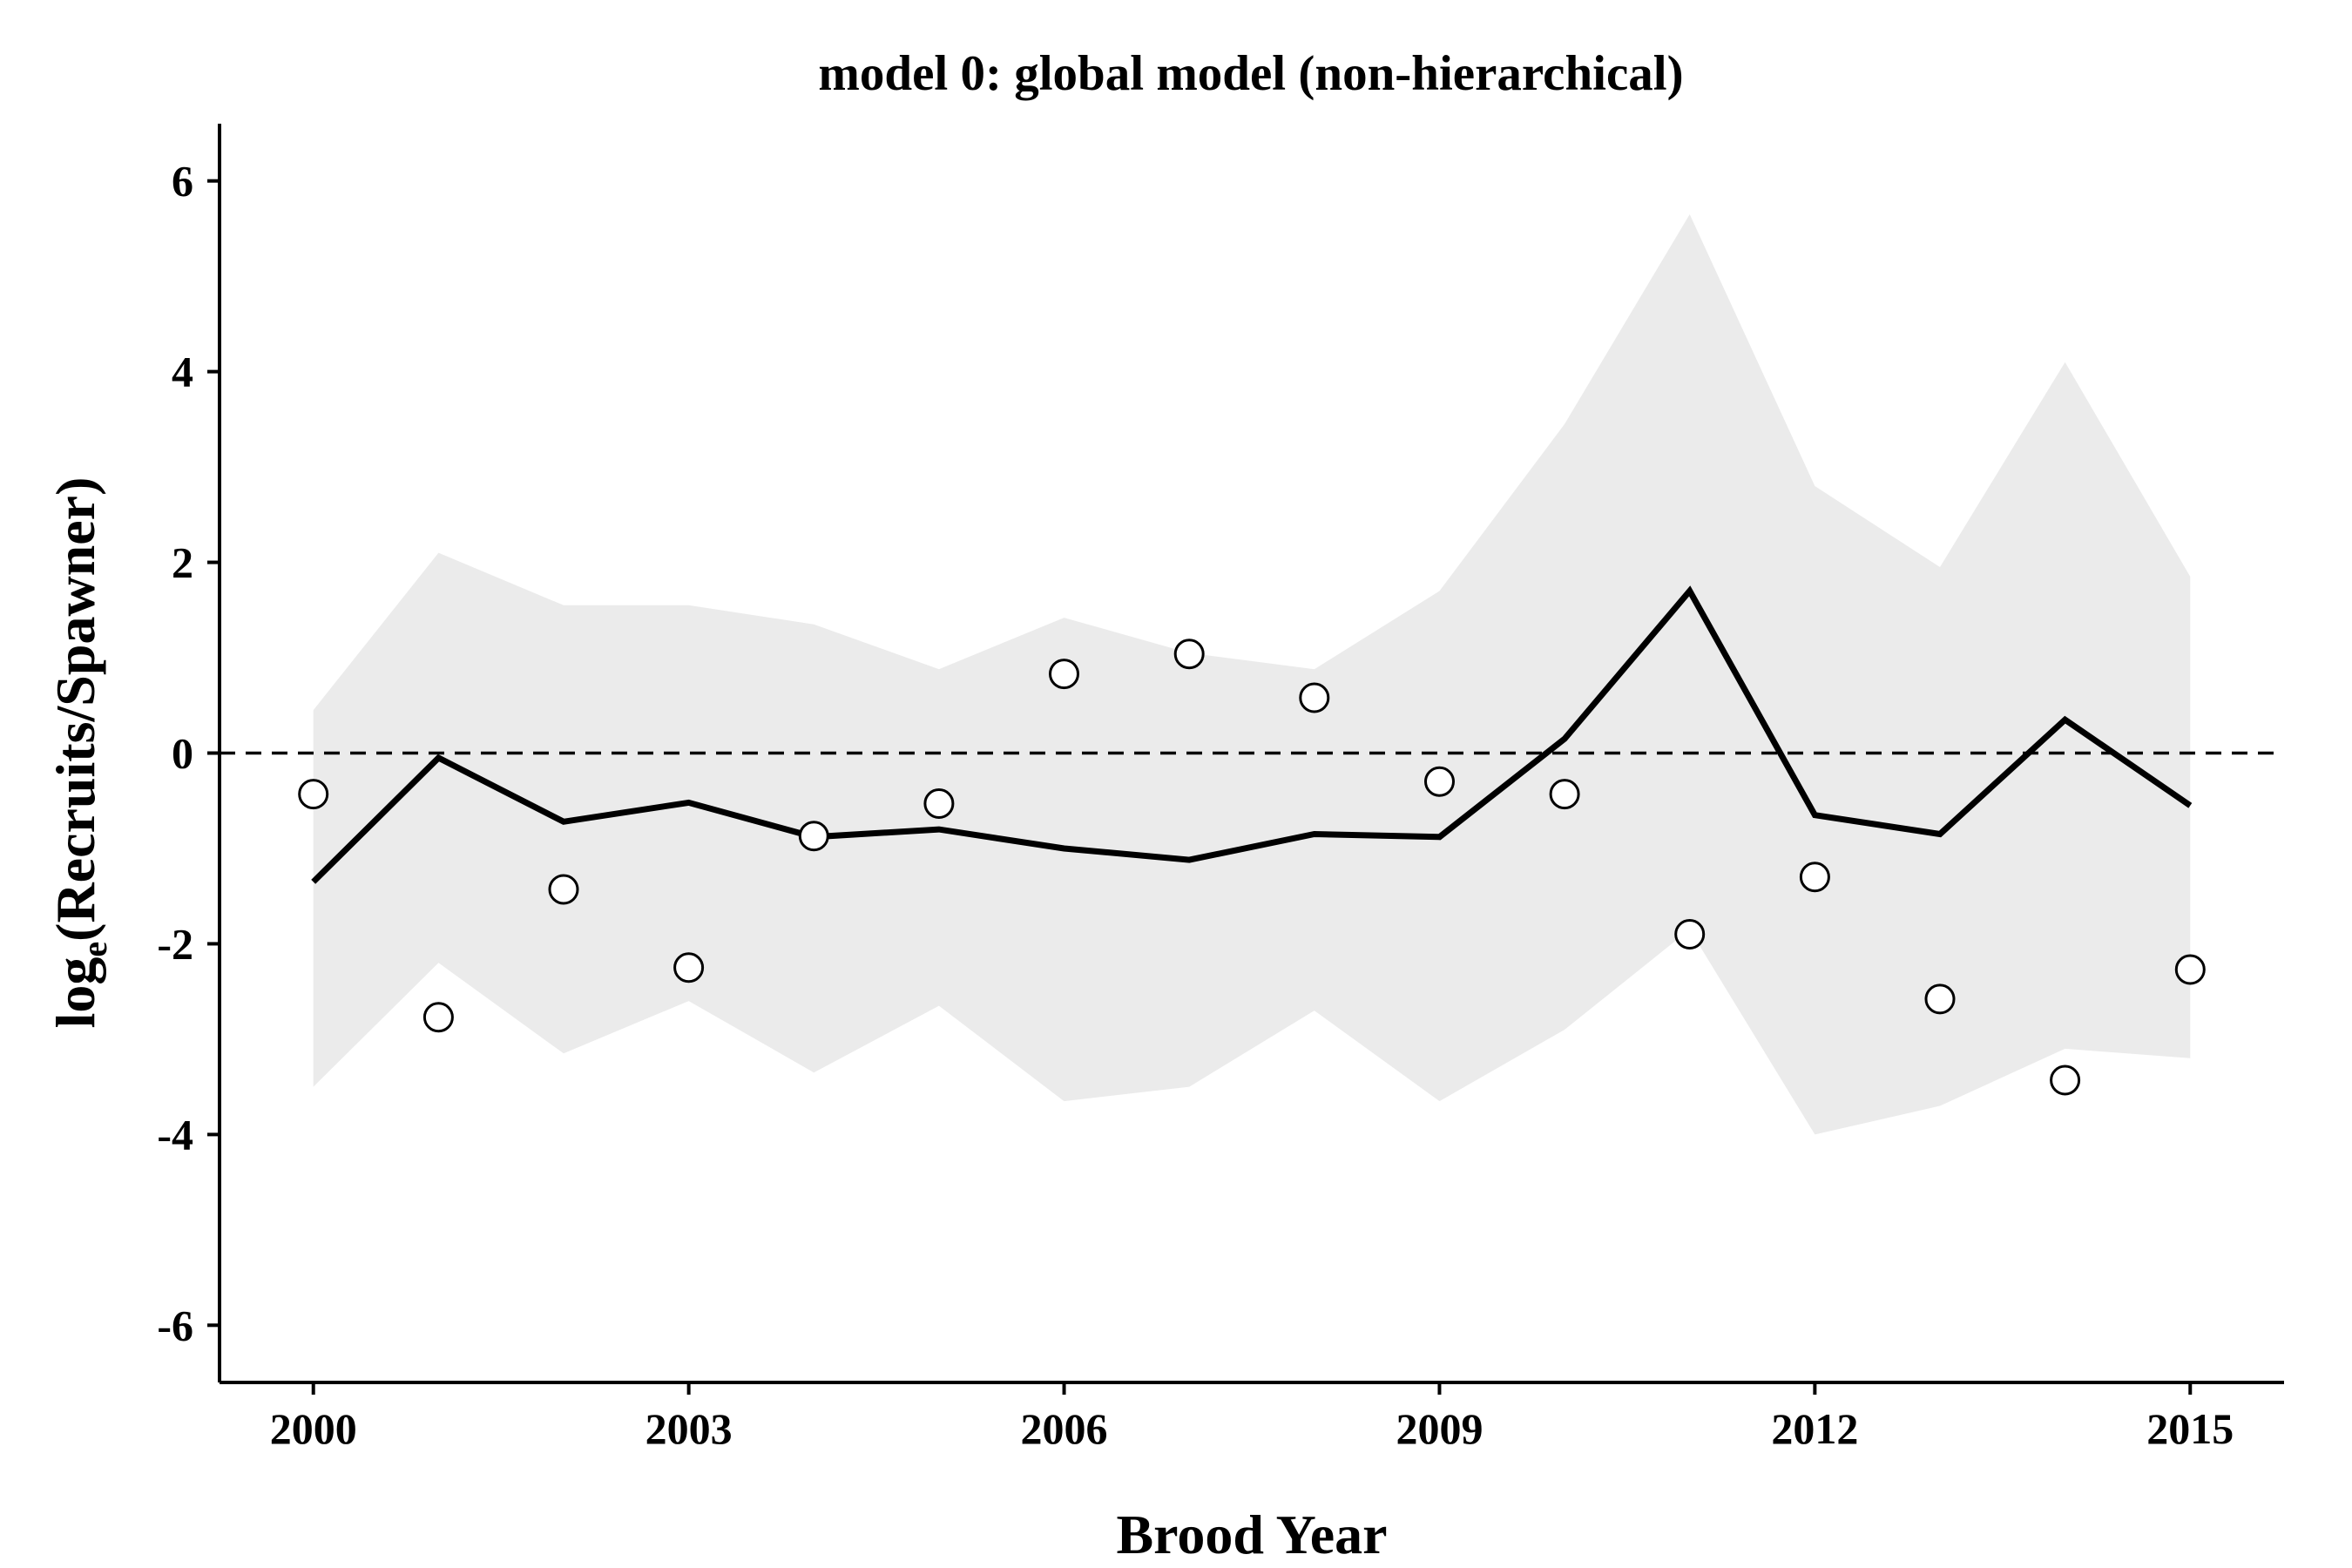 The height and width of the screenshot is (1568, 2352). Describe the element at coordinates (182, 182) in the screenshot. I see `y-tick-label: 6` at that location.